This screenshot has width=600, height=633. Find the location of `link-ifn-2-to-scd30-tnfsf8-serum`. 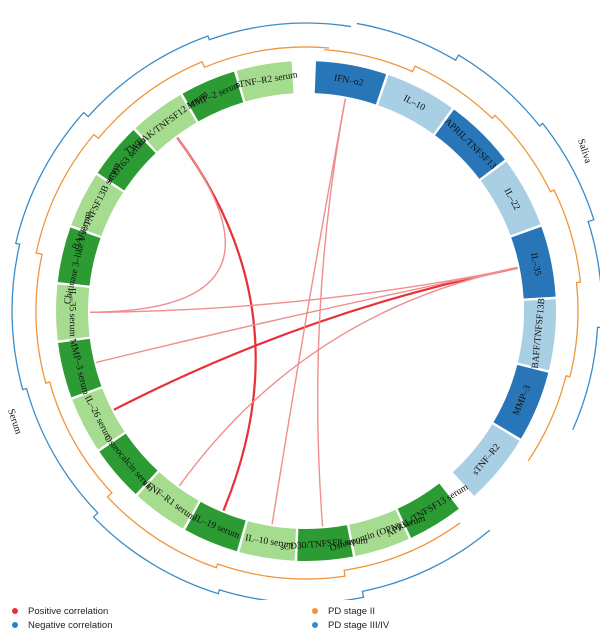

link-ifn-2-to-scd30-tnfsf8-serum is located at coordinates (331, 312).